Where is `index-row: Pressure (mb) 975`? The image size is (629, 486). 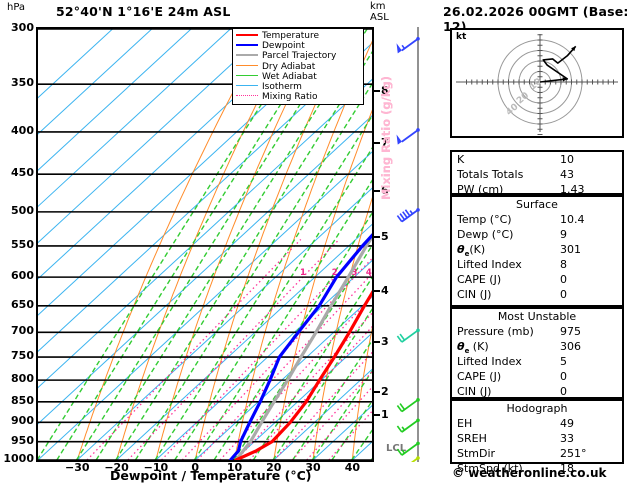
index-row: Pressure (mb) 975 is located at coordinates (537, 331).